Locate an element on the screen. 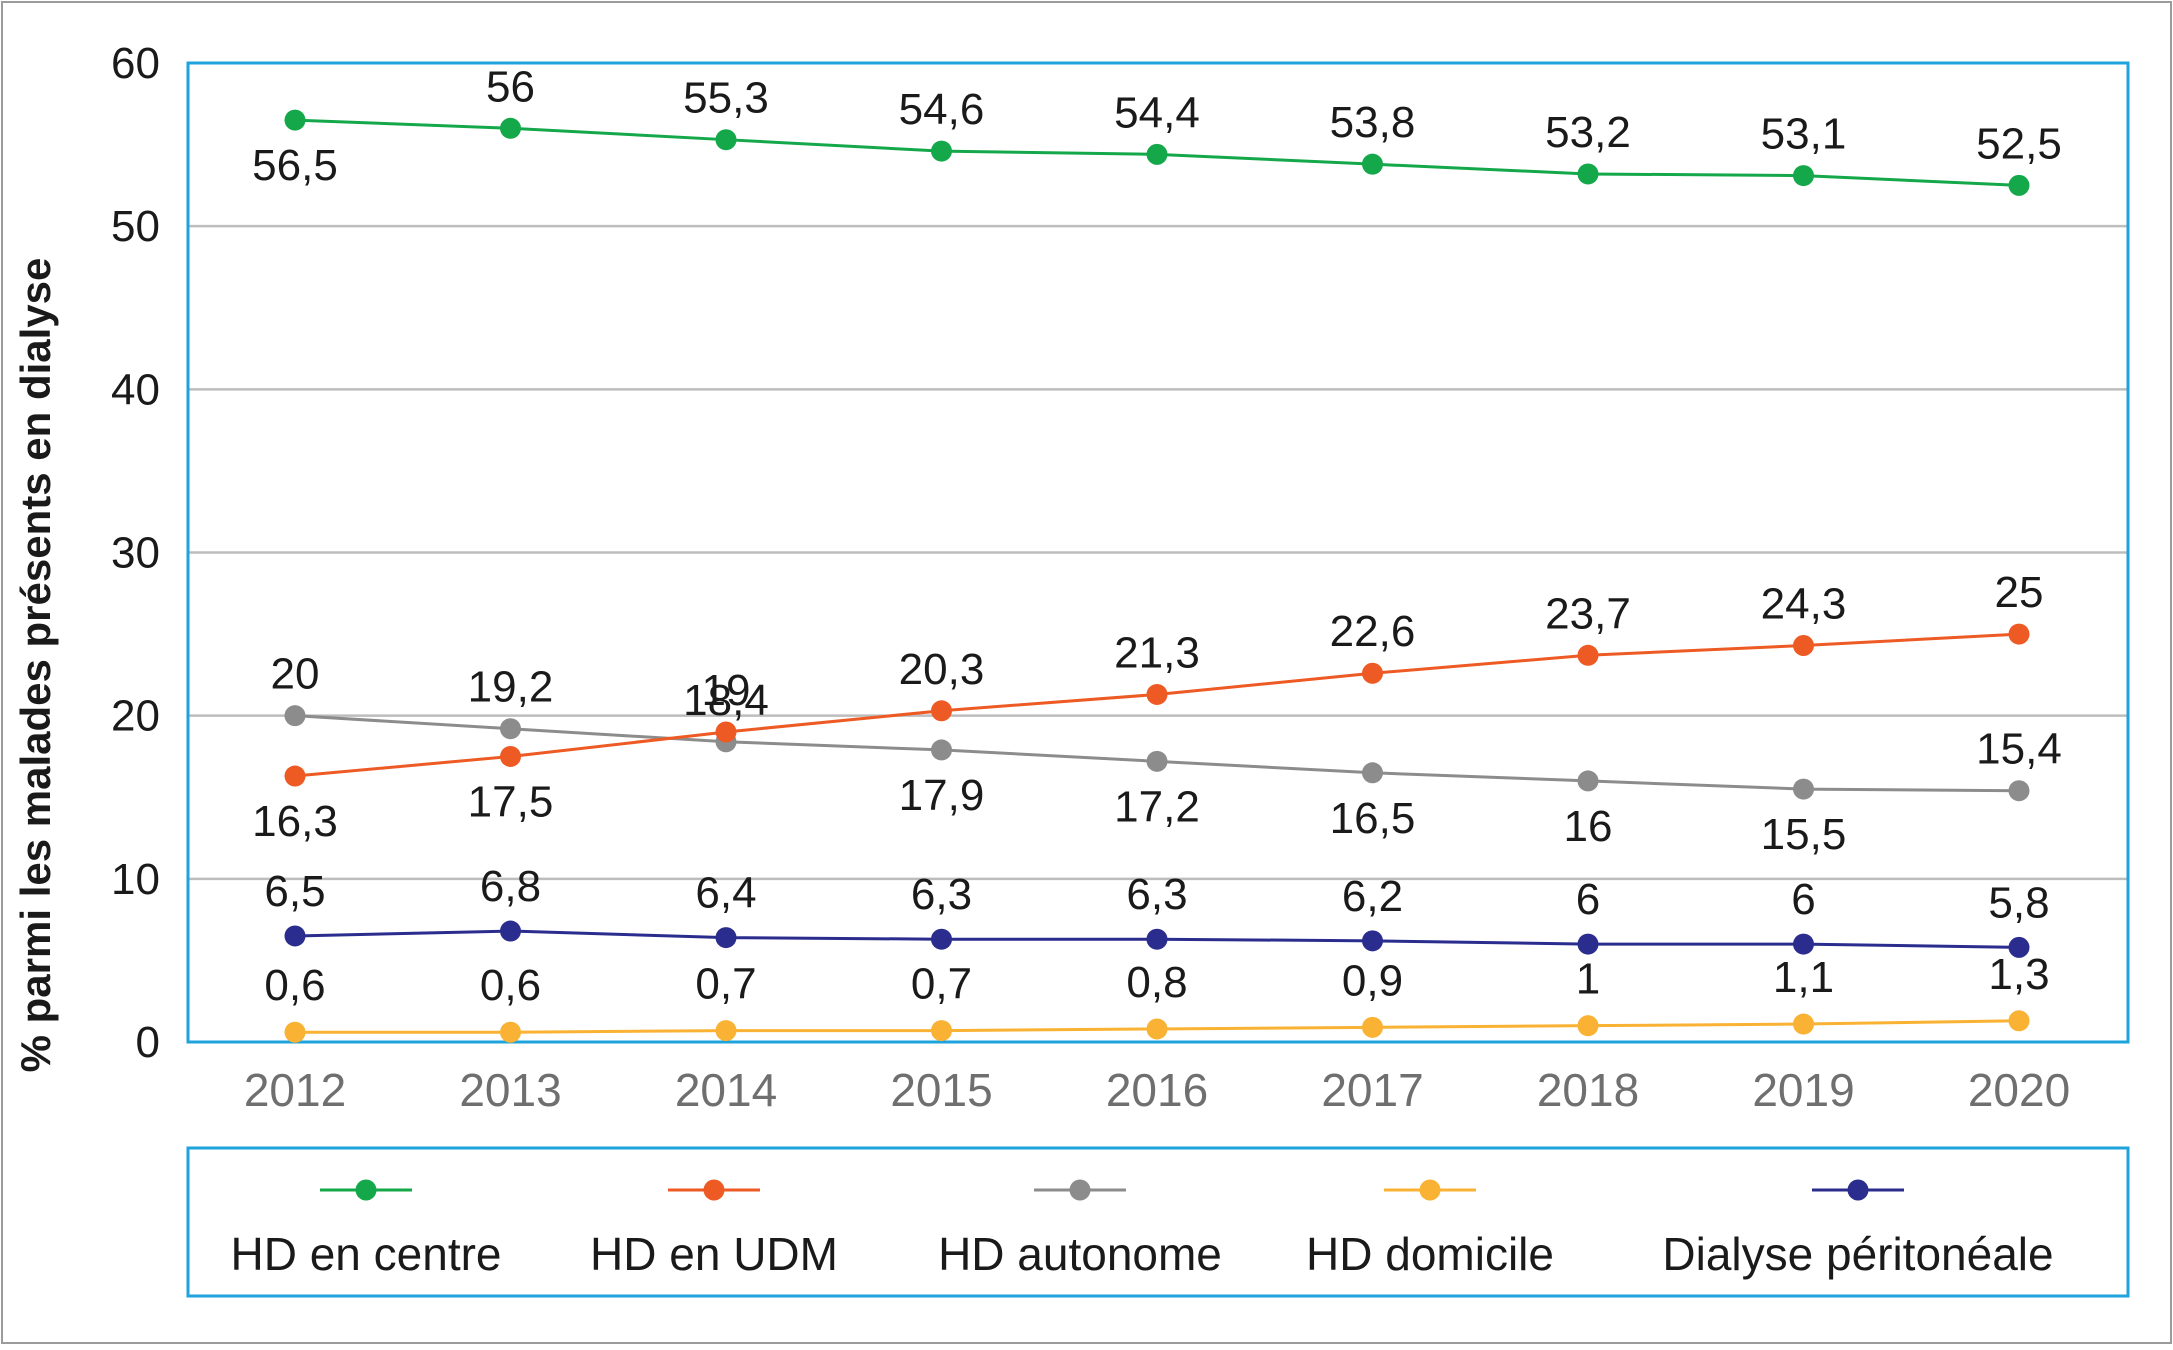  data-label-hd-domicile: 0,7 is located at coordinates (725, 984).